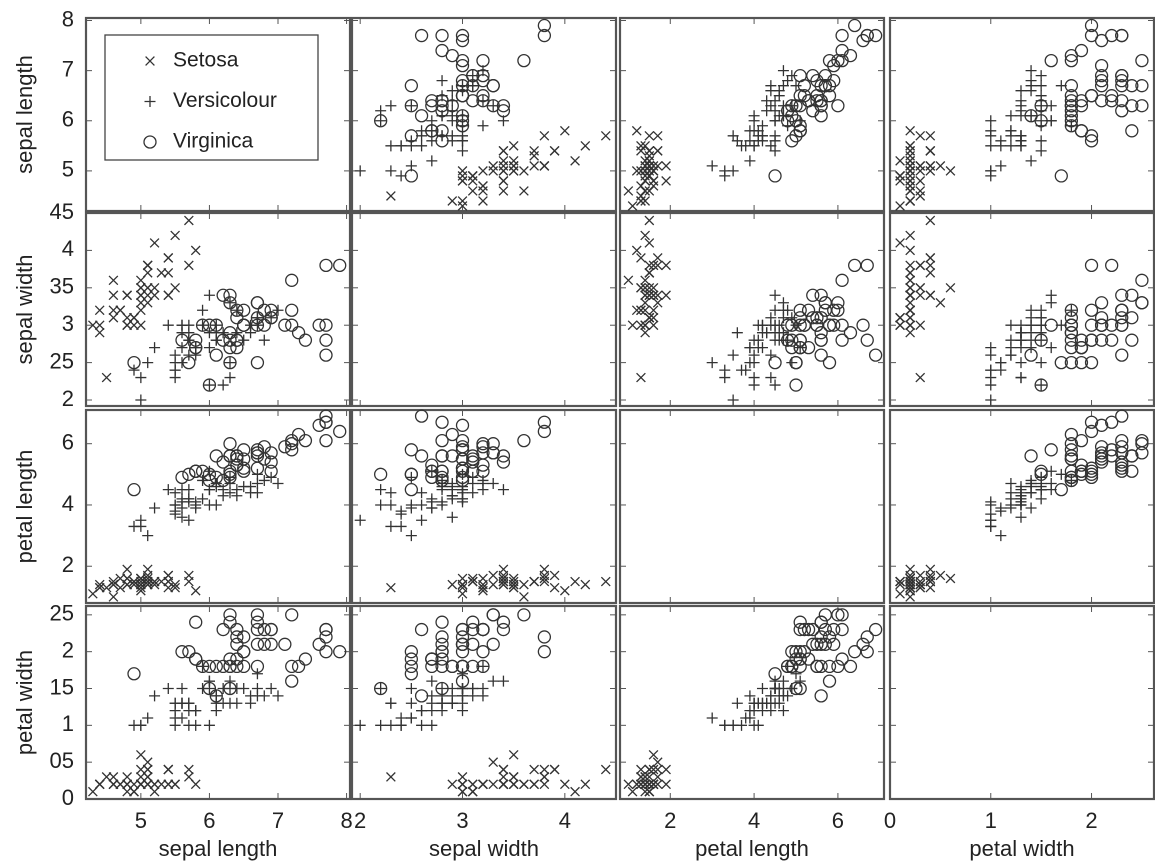 The image size is (1155, 863). I want to click on y-tick-label: 35, so click(62, 286).